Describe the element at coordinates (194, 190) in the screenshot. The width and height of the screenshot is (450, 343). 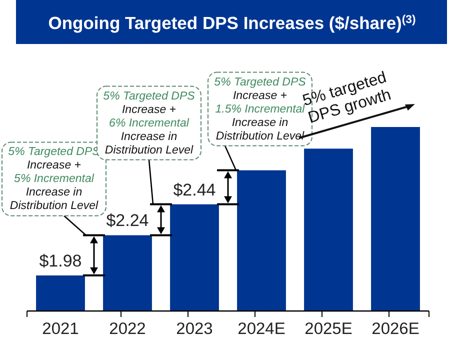
I see `data-label: $2.44` at that location.